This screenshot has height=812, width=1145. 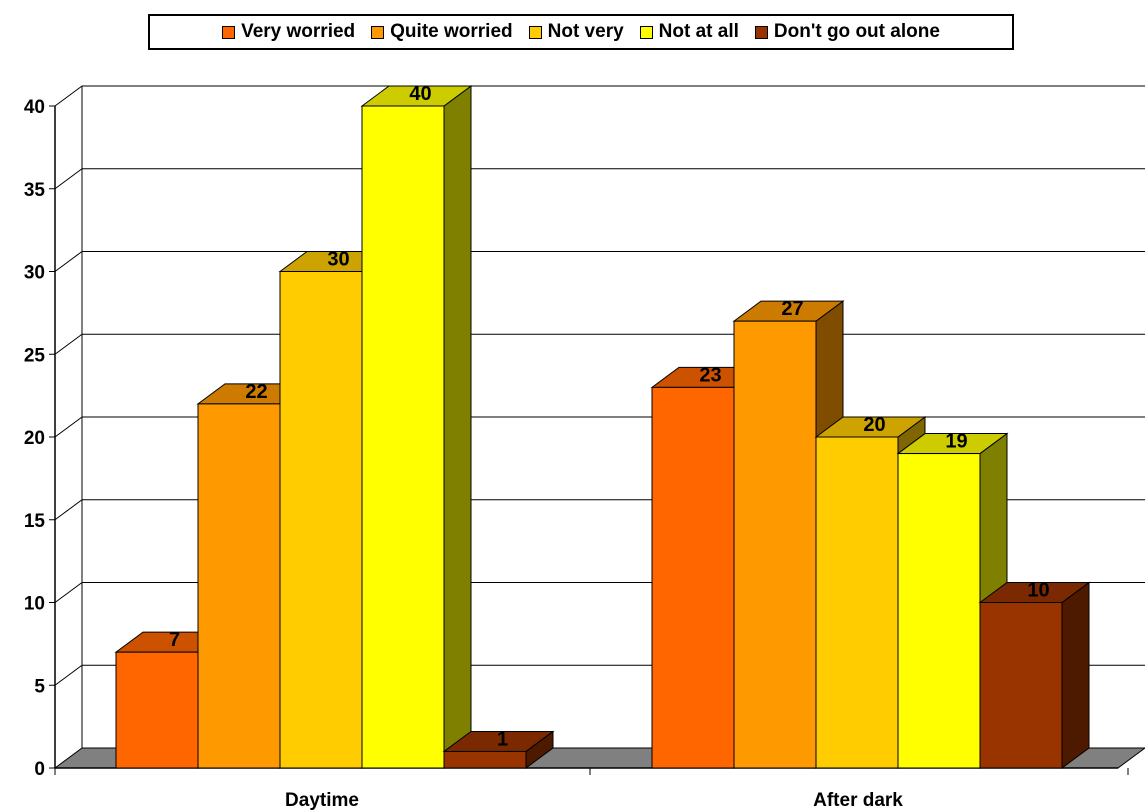 What do you see at coordinates (874, 425) in the screenshot?
I see `data-label: 20` at bounding box center [874, 425].